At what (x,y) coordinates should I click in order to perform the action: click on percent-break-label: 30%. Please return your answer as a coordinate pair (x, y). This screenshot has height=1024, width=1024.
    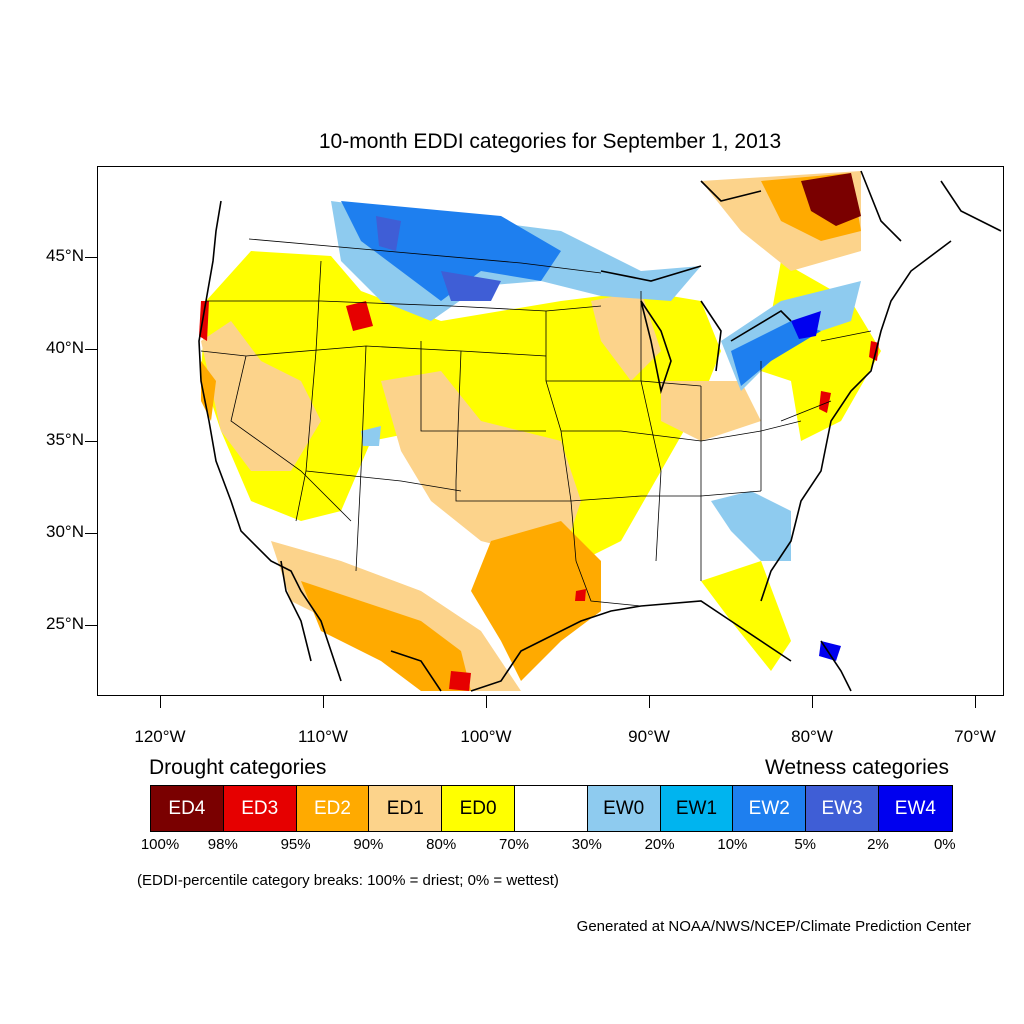
    Looking at the image, I should click on (586, 844).